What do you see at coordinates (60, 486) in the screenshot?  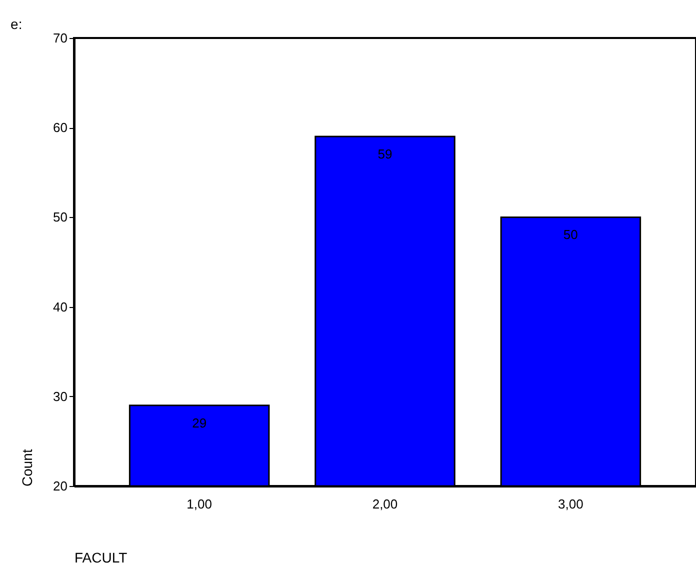 I see `y-tick-label: 20` at bounding box center [60, 486].